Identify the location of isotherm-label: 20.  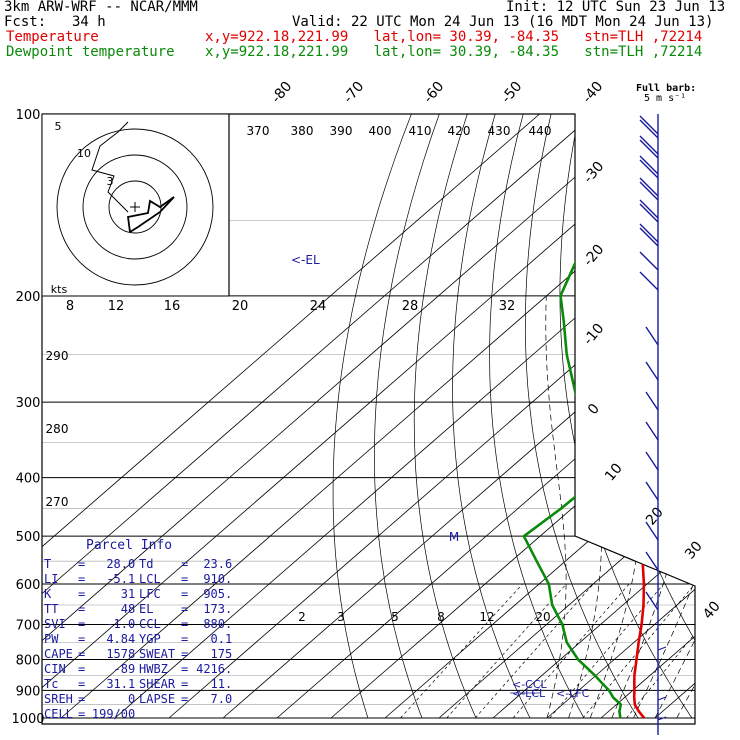
(655, 516).